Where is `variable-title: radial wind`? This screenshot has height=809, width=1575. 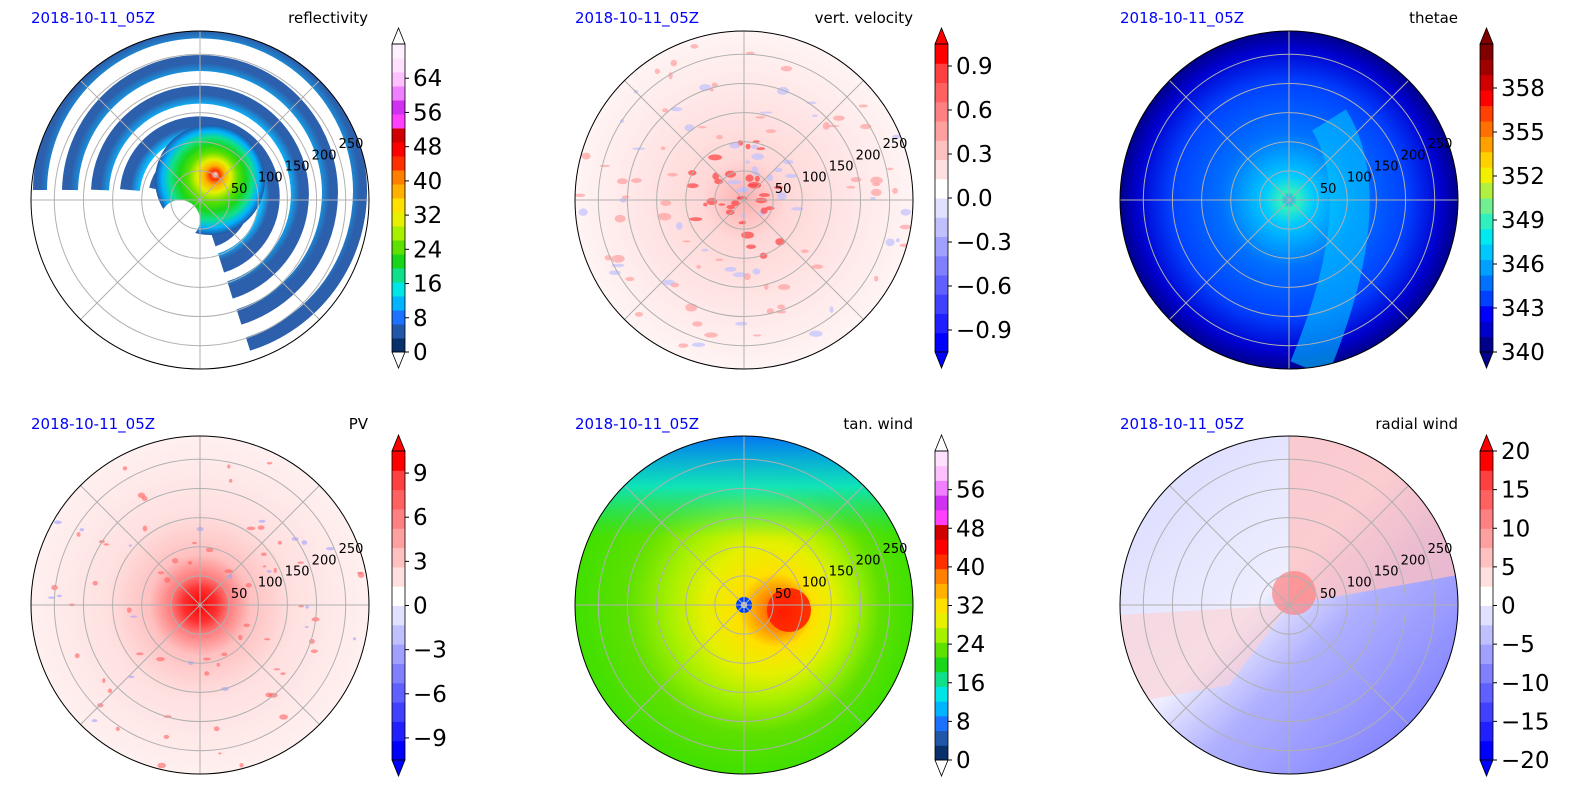
variable-title: radial wind is located at coordinates (1416, 424).